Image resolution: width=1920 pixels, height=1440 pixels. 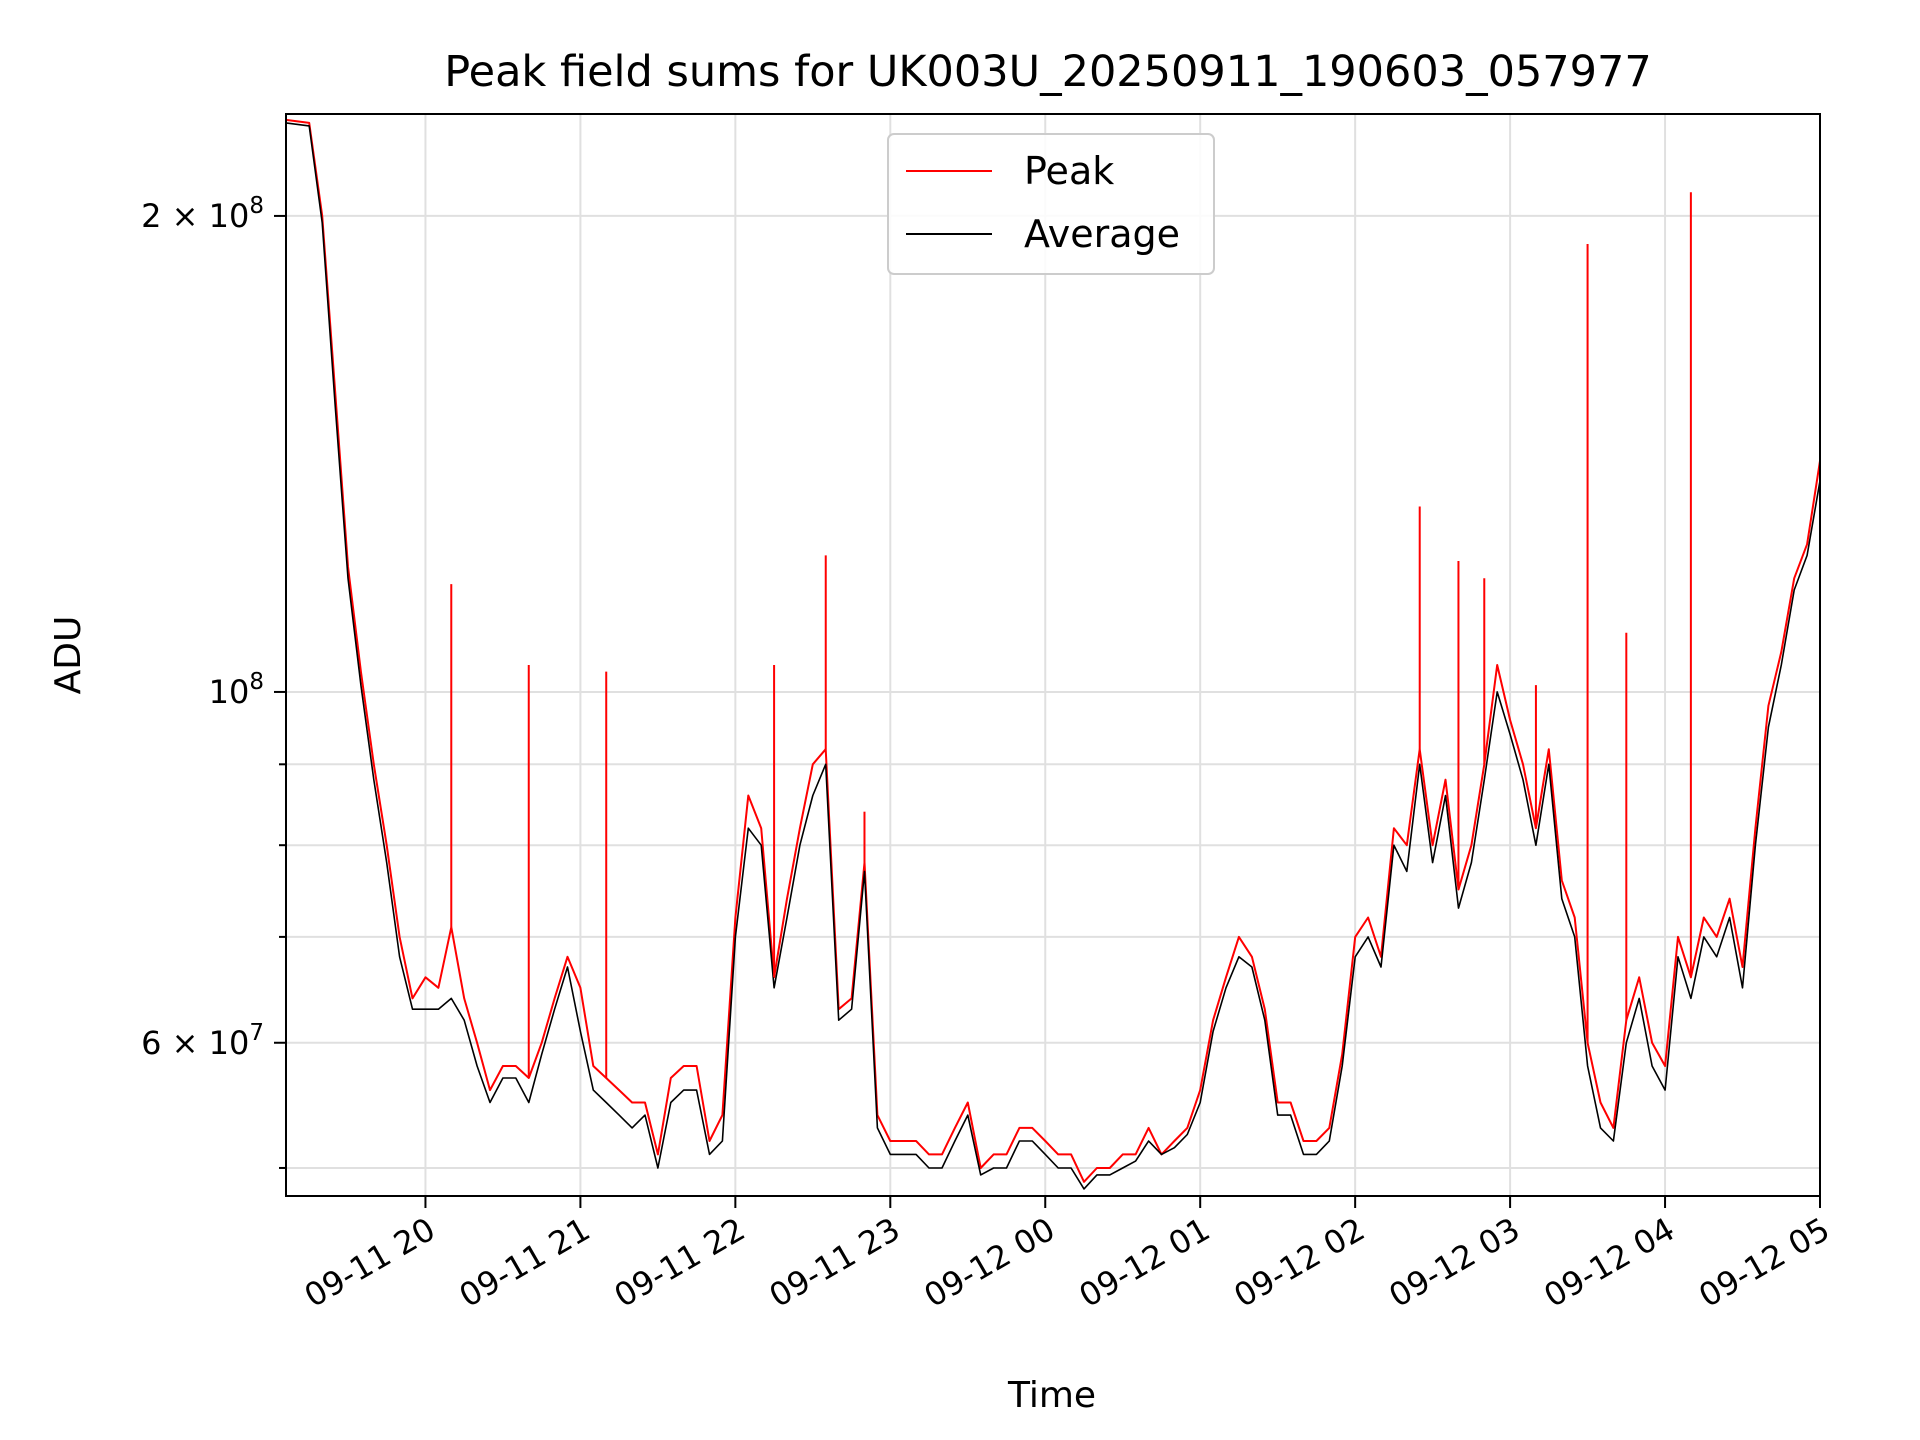 What do you see at coordinates (1102, 234) in the screenshot?
I see `legend-label-average: Average` at bounding box center [1102, 234].